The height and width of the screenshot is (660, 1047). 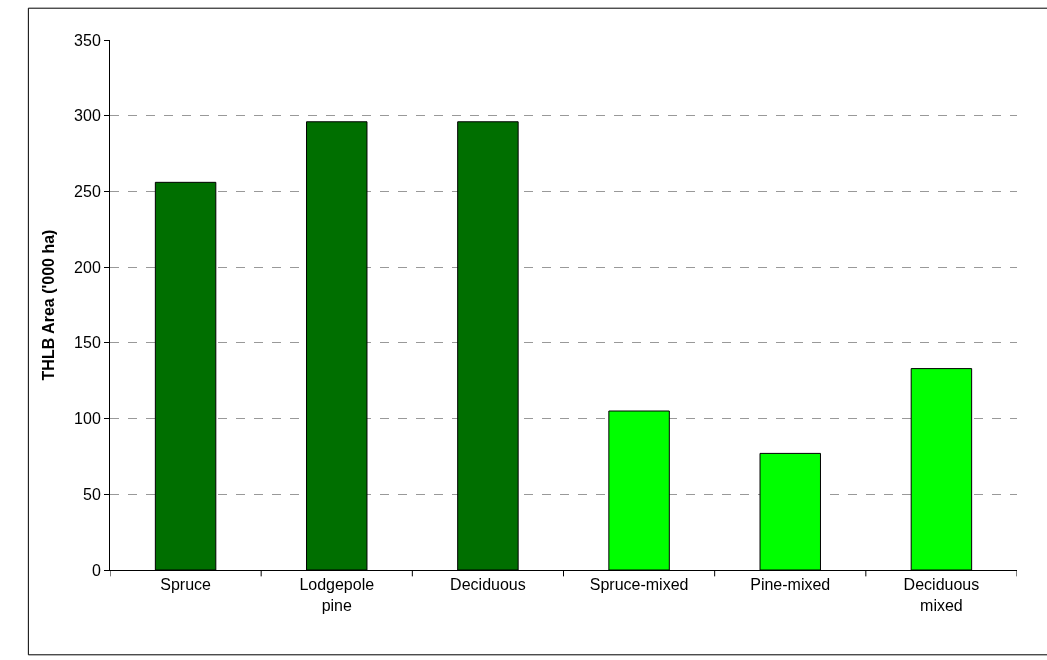 What do you see at coordinates (488, 585) in the screenshot?
I see `x-tick-label: Deciduous` at bounding box center [488, 585].